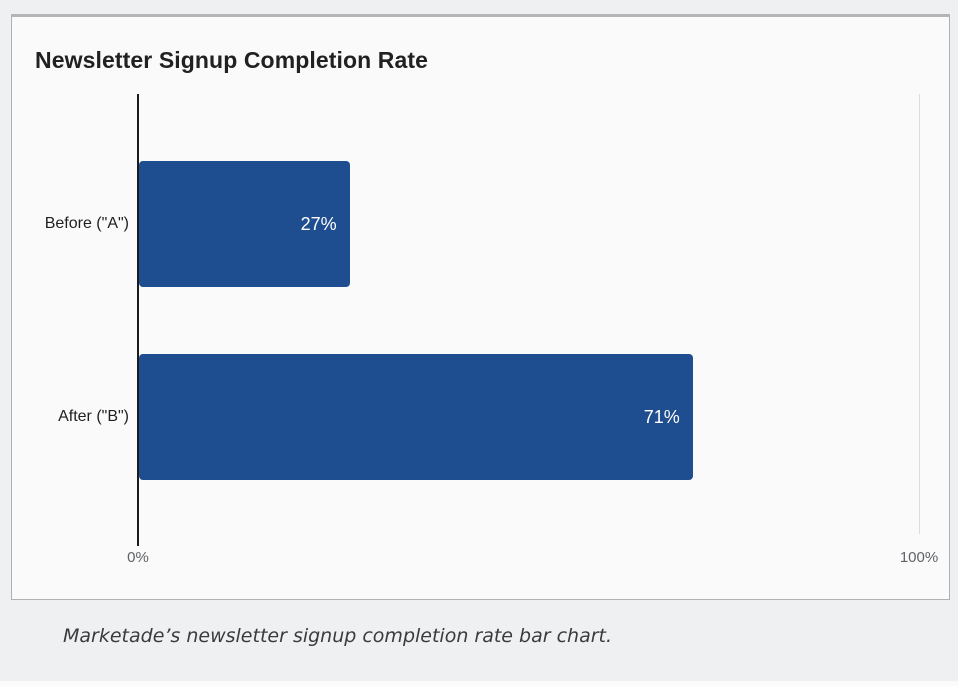 The width and height of the screenshot is (958, 686). What do you see at coordinates (919, 314) in the screenshot?
I see `gridline-100-percent` at bounding box center [919, 314].